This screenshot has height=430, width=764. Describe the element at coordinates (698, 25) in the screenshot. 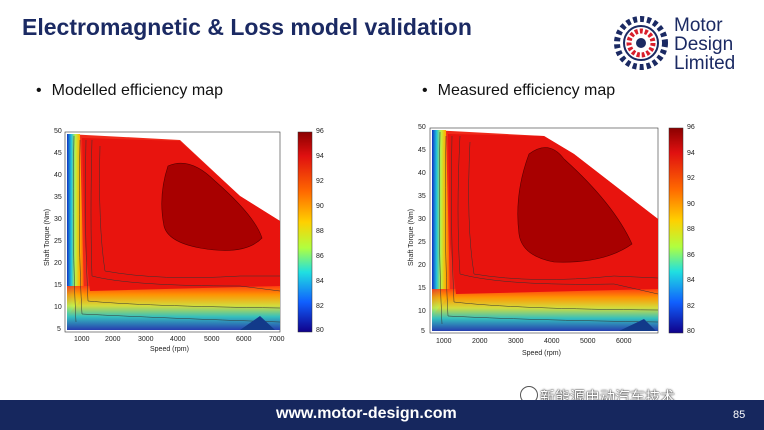

I see `logo-line-1: Motor` at that location.